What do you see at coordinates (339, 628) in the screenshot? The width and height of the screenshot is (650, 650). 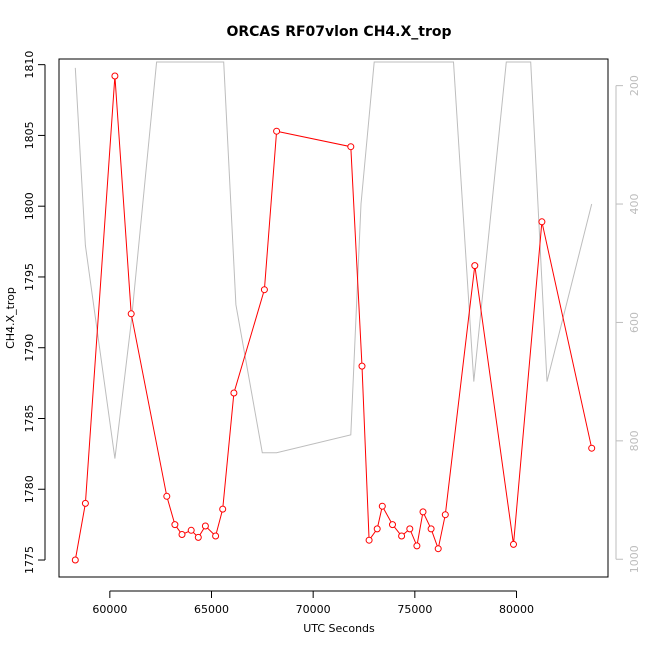 I see `x-axis-title: UTC Seconds` at bounding box center [339, 628].